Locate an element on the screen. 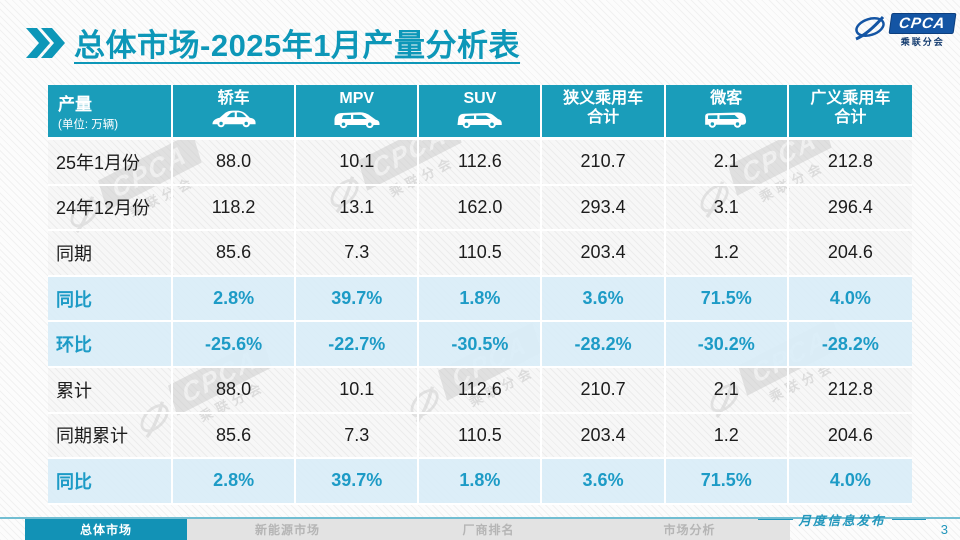 The height and width of the screenshot is (540, 960). tab-nev-market: 新能源市场 is located at coordinates (287, 530).